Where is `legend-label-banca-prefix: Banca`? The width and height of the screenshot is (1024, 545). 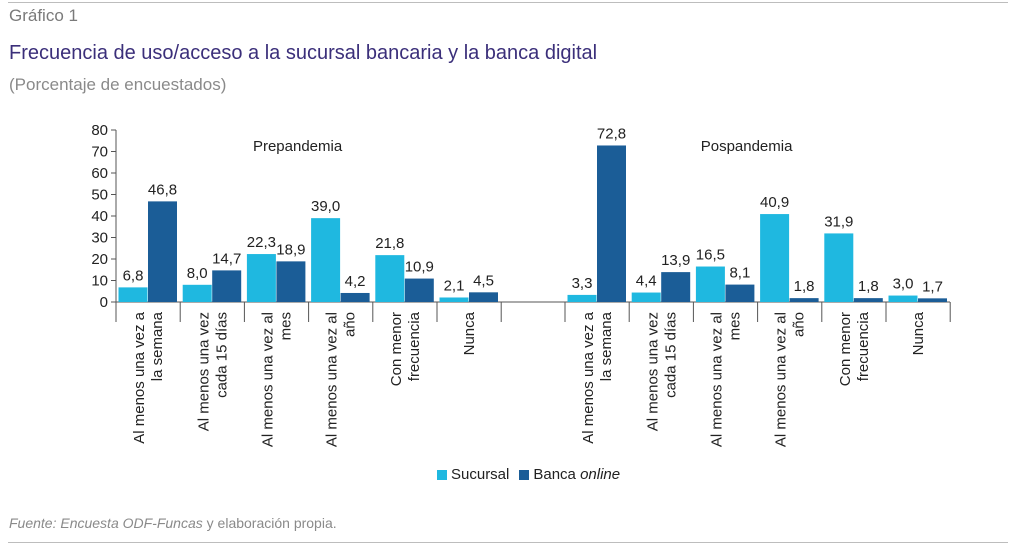
legend-label-banca-prefix: Banca is located at coordinates (557, 474).